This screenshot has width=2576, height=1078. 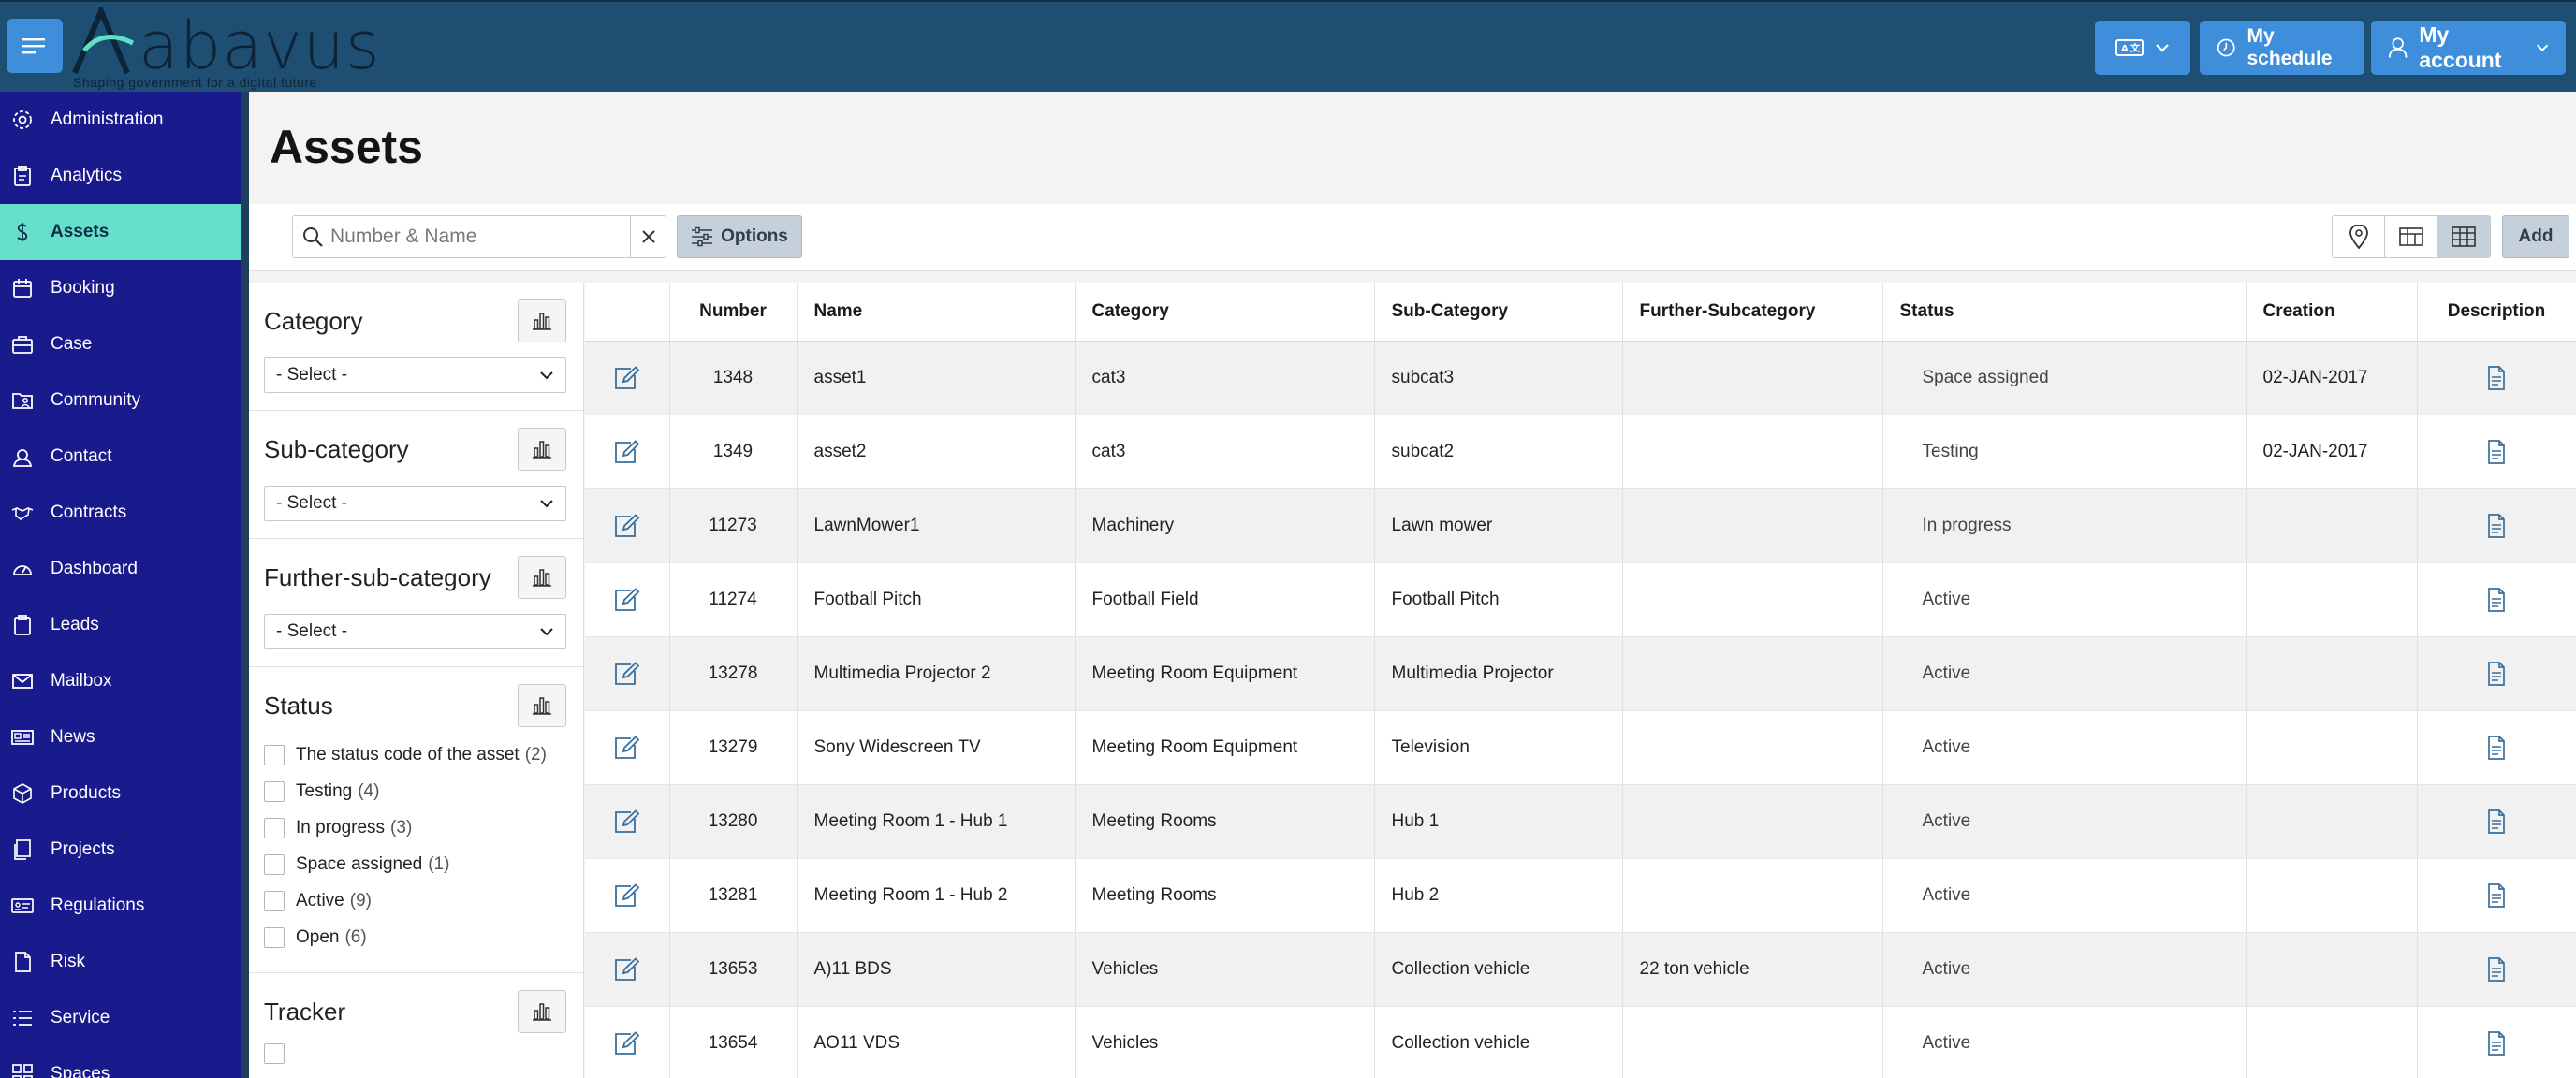 What do you see at coordinates (35, 46) in the screenshot?
I see `menu-toggle-button` at bounding box center [35, 46].